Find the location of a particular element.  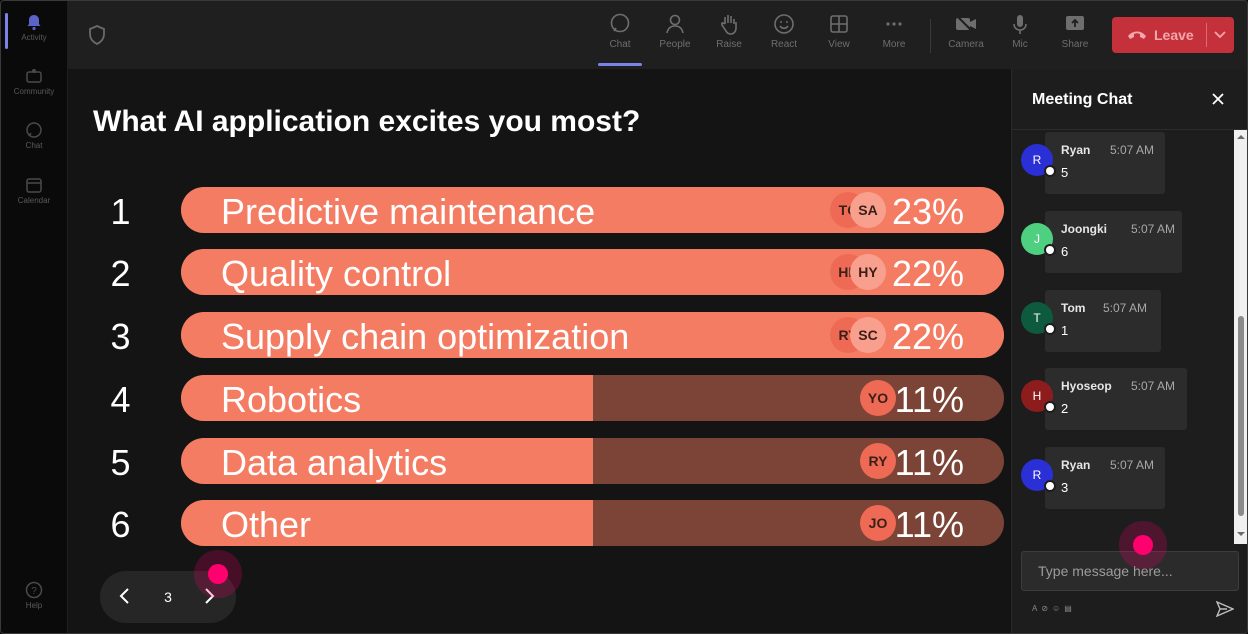

scroll-down-icon is located at coordinates (1241, 534).